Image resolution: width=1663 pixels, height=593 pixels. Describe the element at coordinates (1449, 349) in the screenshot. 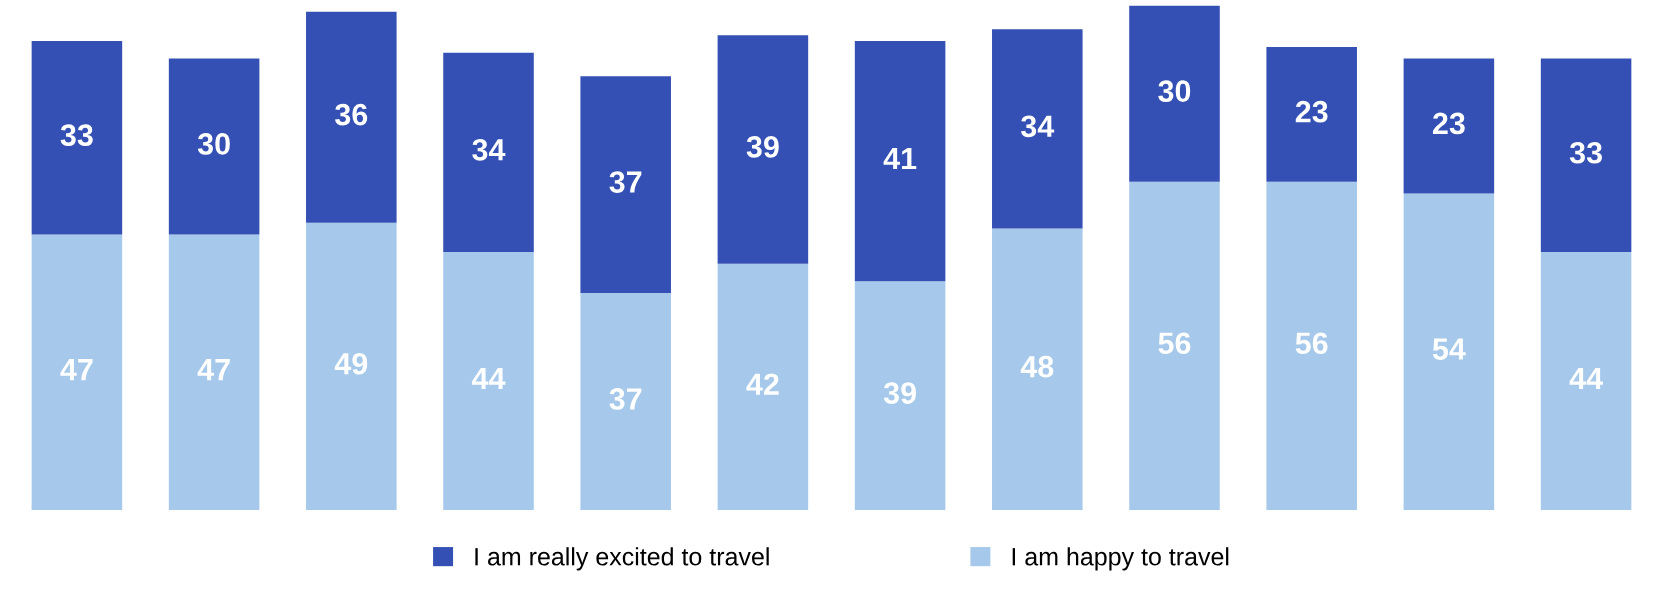

I see `data-label: 54` at that location.